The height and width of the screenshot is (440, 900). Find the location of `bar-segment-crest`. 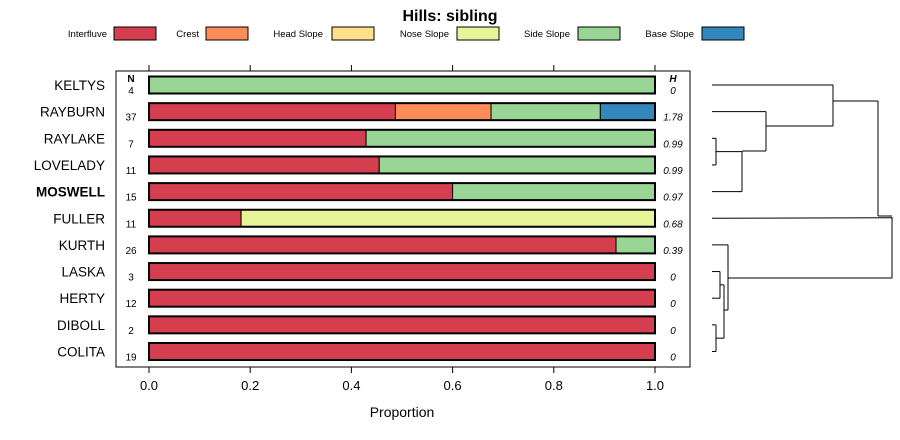

bar-segment-crest is located at coordinates (443, 111).